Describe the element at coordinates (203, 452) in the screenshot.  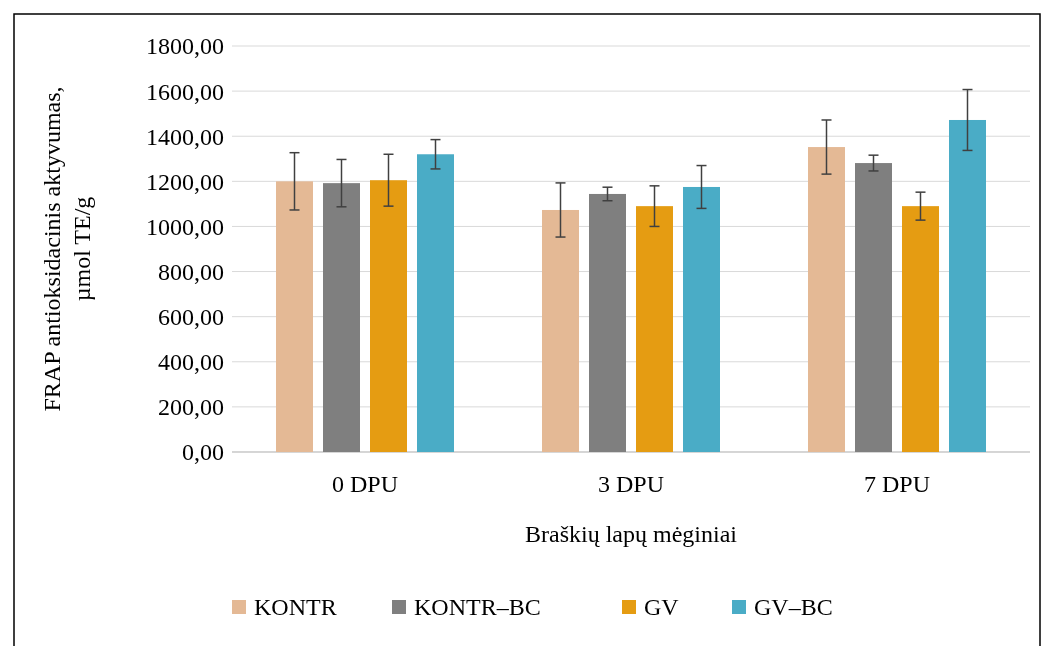
I see `y-tick-label: 0,00` at that location.